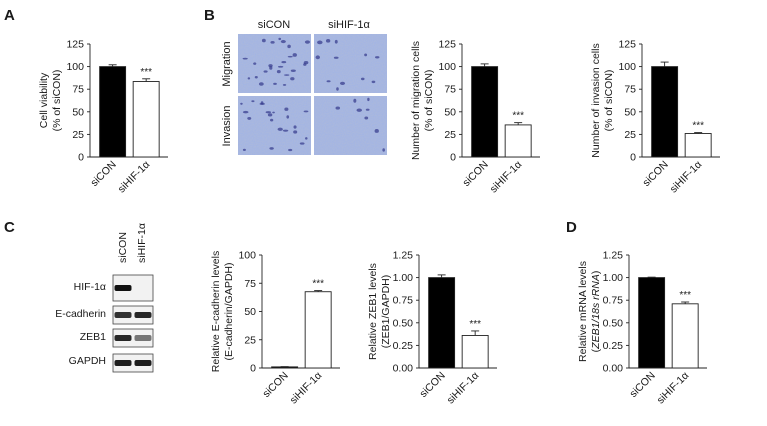  What do you see at coordinates (133, 338) in the screenshot?
I see `blot-strip-zeb1` at bounding box center [133, 338].